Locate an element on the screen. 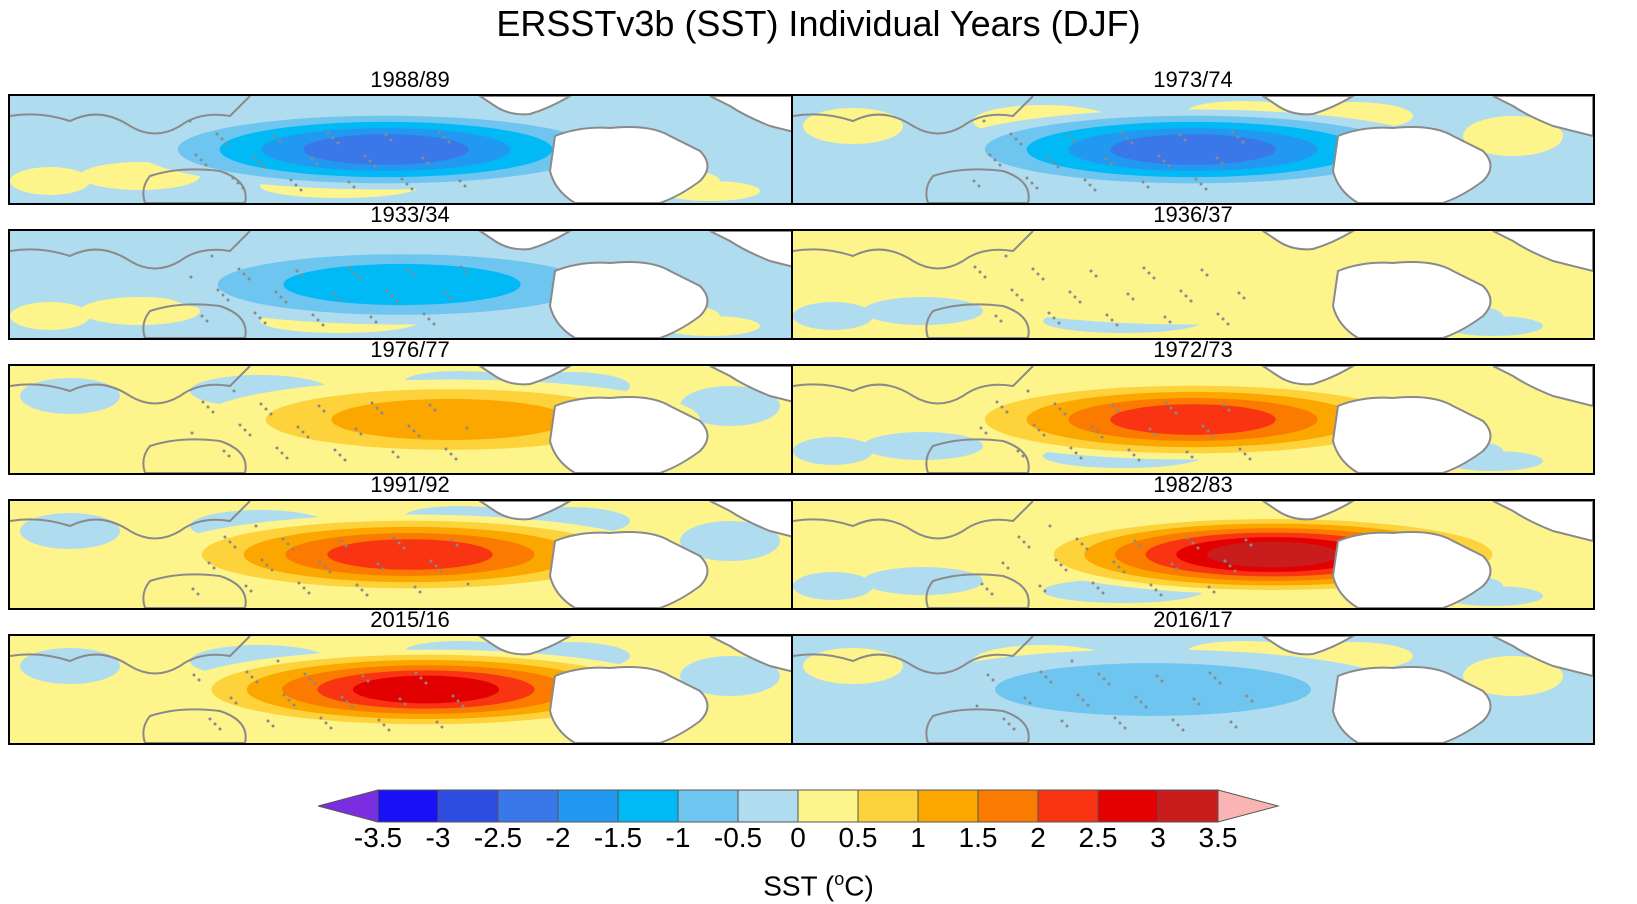  panel-title: 1936/37 is located at coordinates (1193, 214).